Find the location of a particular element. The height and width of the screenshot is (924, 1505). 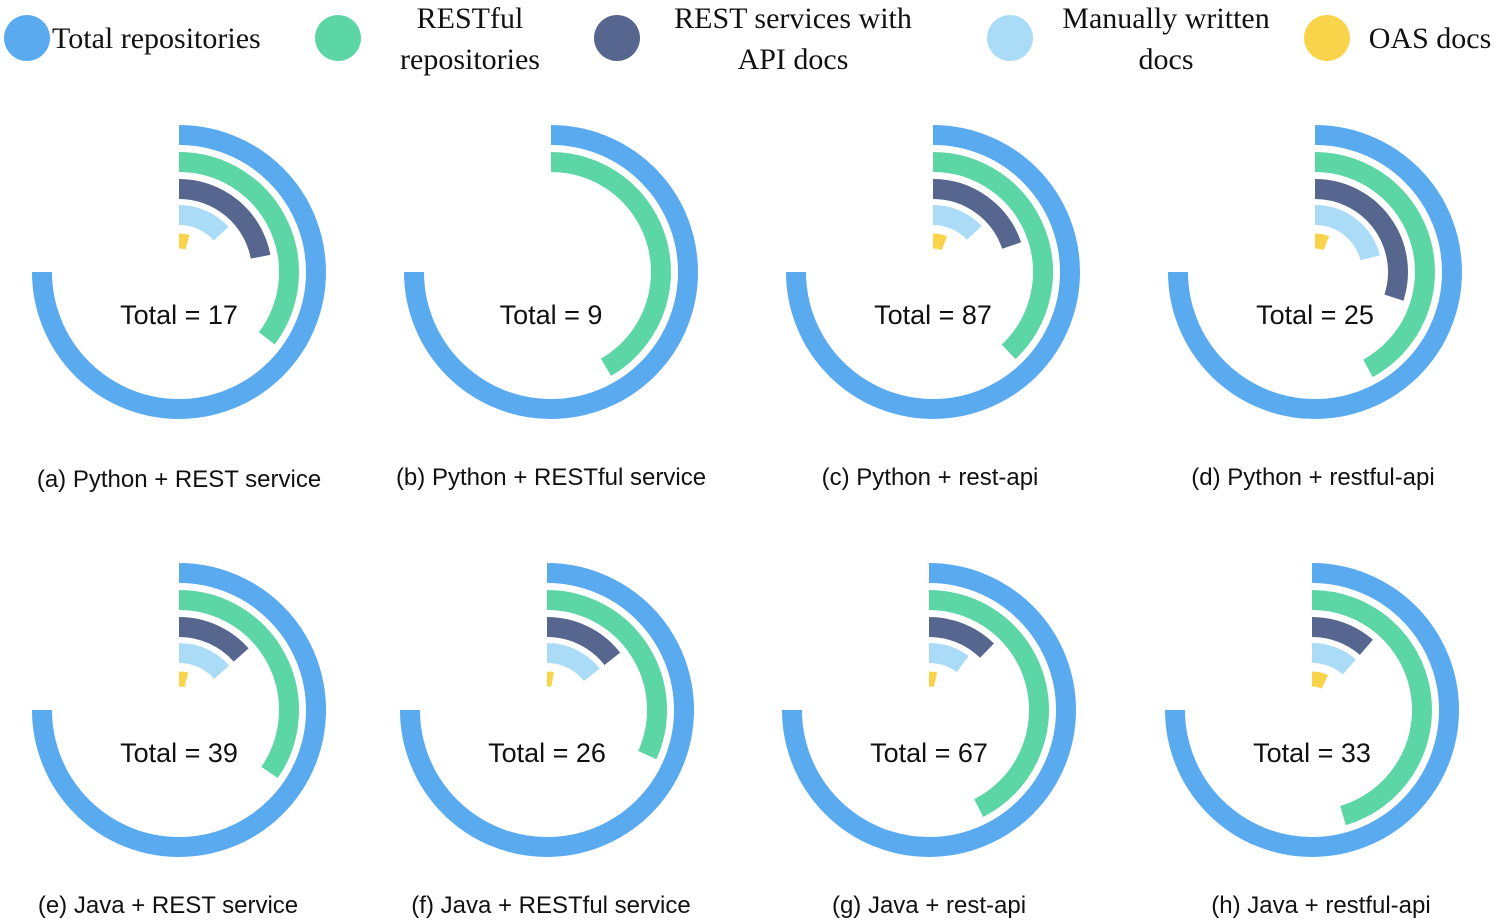

legend-label: OAS docs is located at coordinates (1430, 38).